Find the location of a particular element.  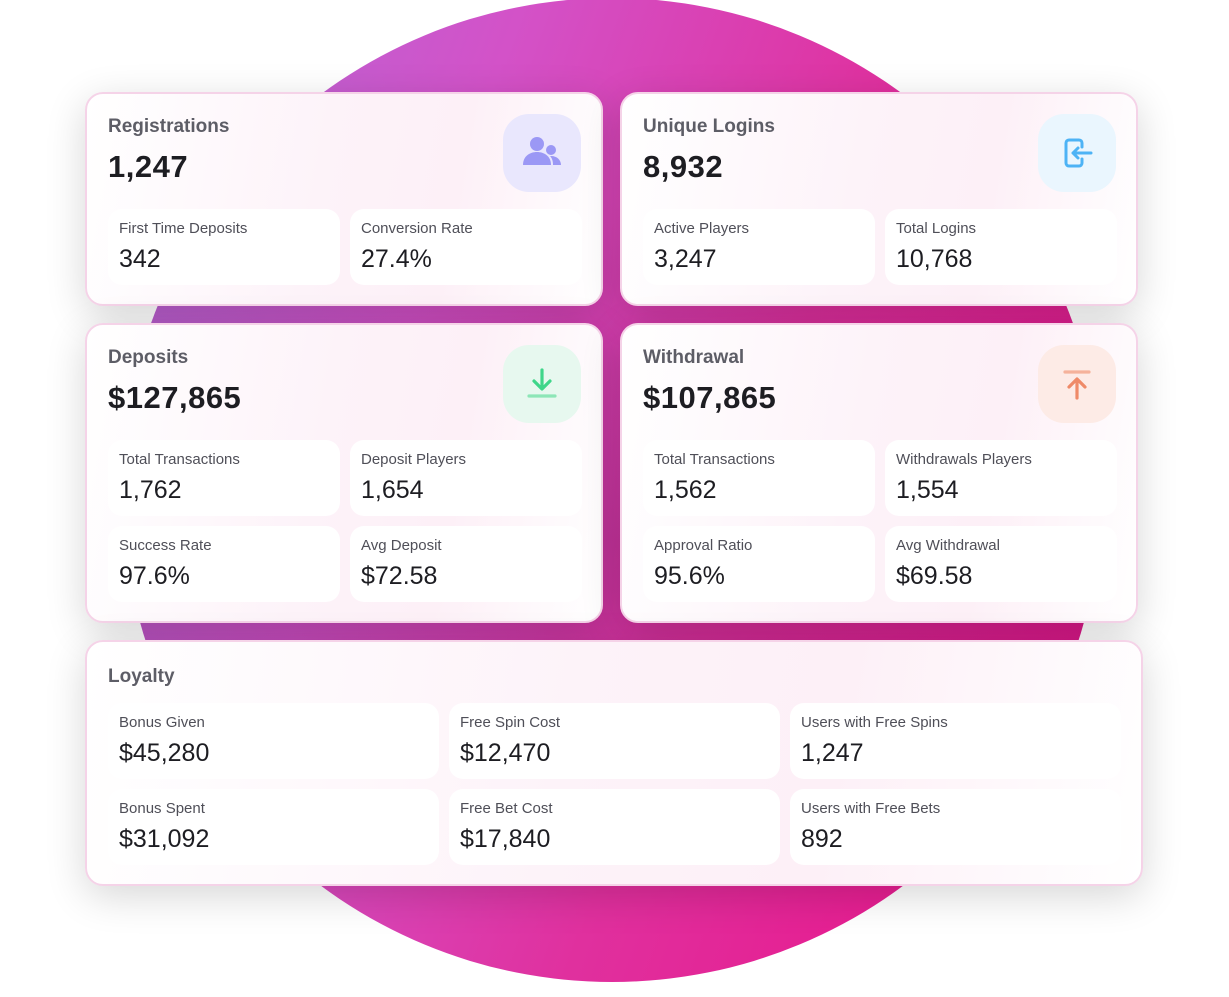

stat-value: 892 is located at coordinates (822, 839).